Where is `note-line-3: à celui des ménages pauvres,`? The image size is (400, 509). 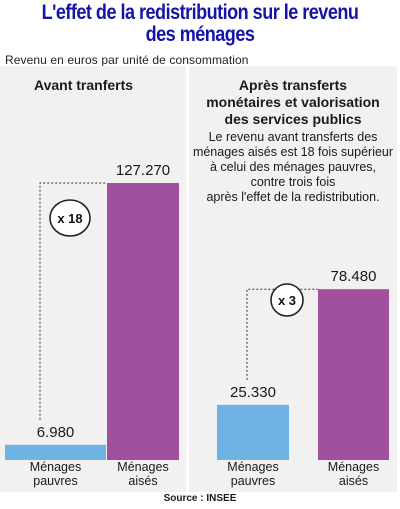 note-line-3: à celui des ménages pauvres, is located at coordinates (293, 167).